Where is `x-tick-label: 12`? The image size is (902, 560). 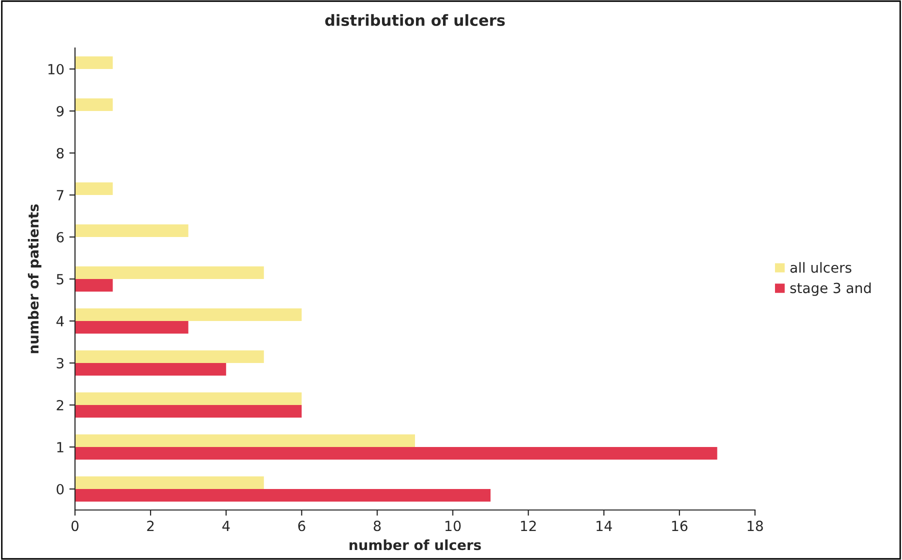 x-tick-label: 12 is located at coordinates (528, 525).